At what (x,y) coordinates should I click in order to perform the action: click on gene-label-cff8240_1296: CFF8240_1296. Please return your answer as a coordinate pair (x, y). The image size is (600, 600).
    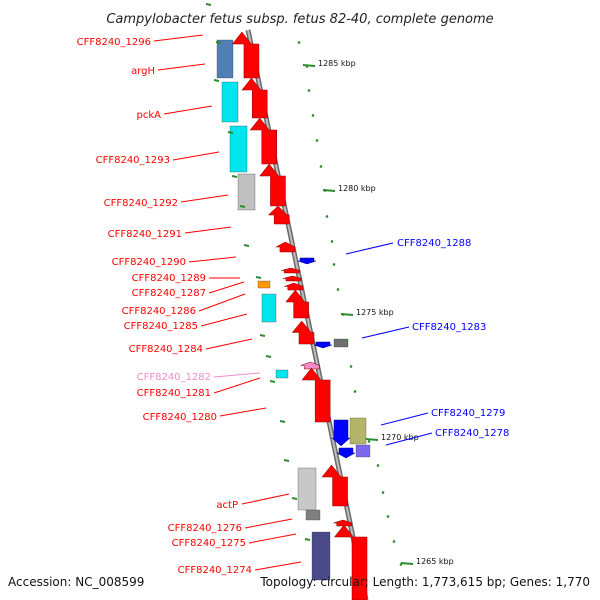
    Looking at the image, I should click on (114, 42).